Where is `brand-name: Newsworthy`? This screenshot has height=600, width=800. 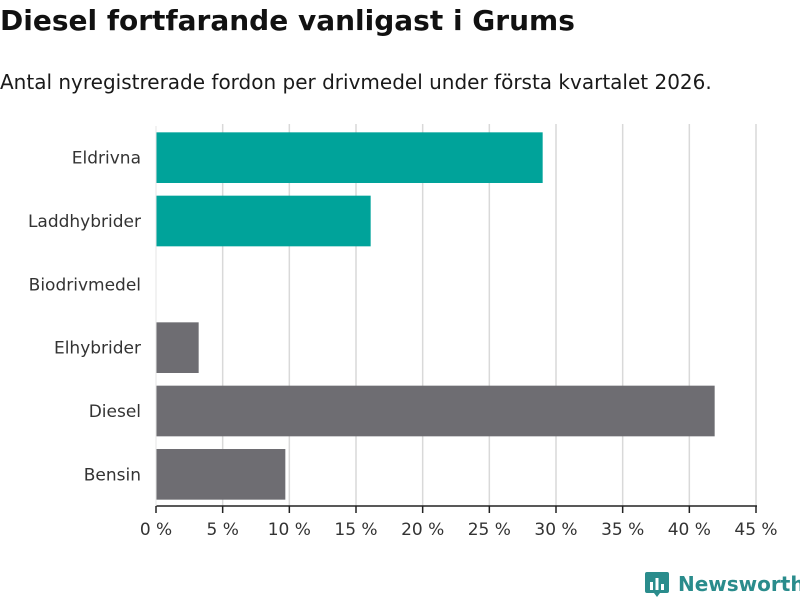
brand-name: Newsworthy is located at coordinates (739, 584).